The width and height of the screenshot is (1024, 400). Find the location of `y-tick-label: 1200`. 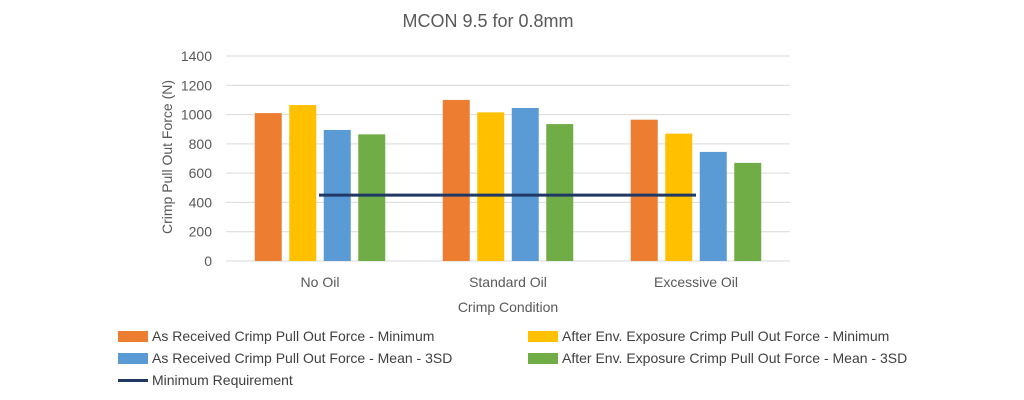

y-tick-label: 1200 is located at coordinates (196, 85).